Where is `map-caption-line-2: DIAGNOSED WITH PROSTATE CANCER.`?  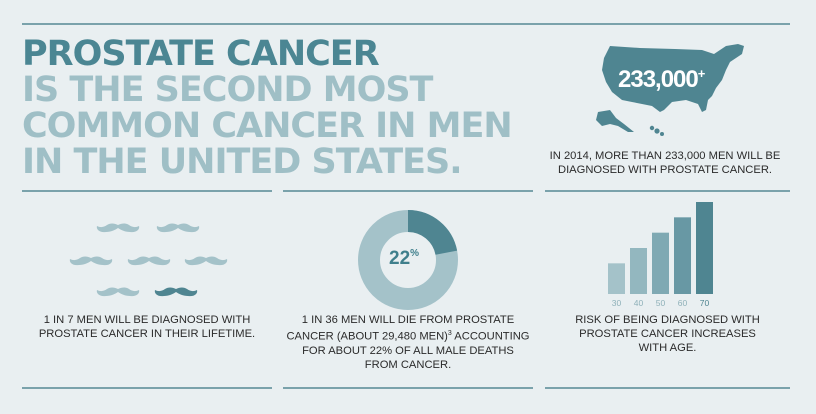
map-caption-line-2: DIAGNOSED WITH PROSTATE CANCER. is located at coordinates (665, 170).